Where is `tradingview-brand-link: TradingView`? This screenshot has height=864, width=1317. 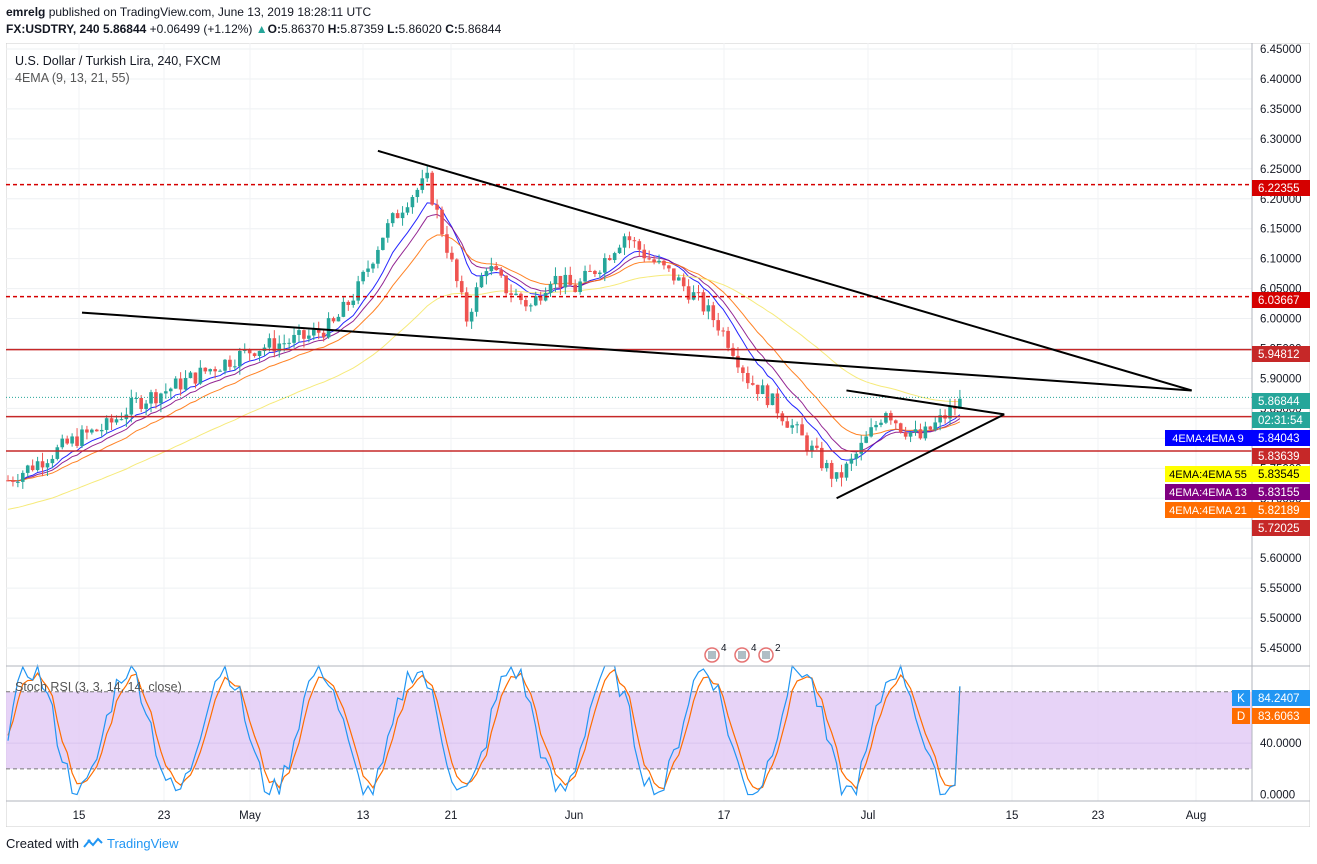
tradingview-brand-link: TradingView is located at coordinates (142, 843).